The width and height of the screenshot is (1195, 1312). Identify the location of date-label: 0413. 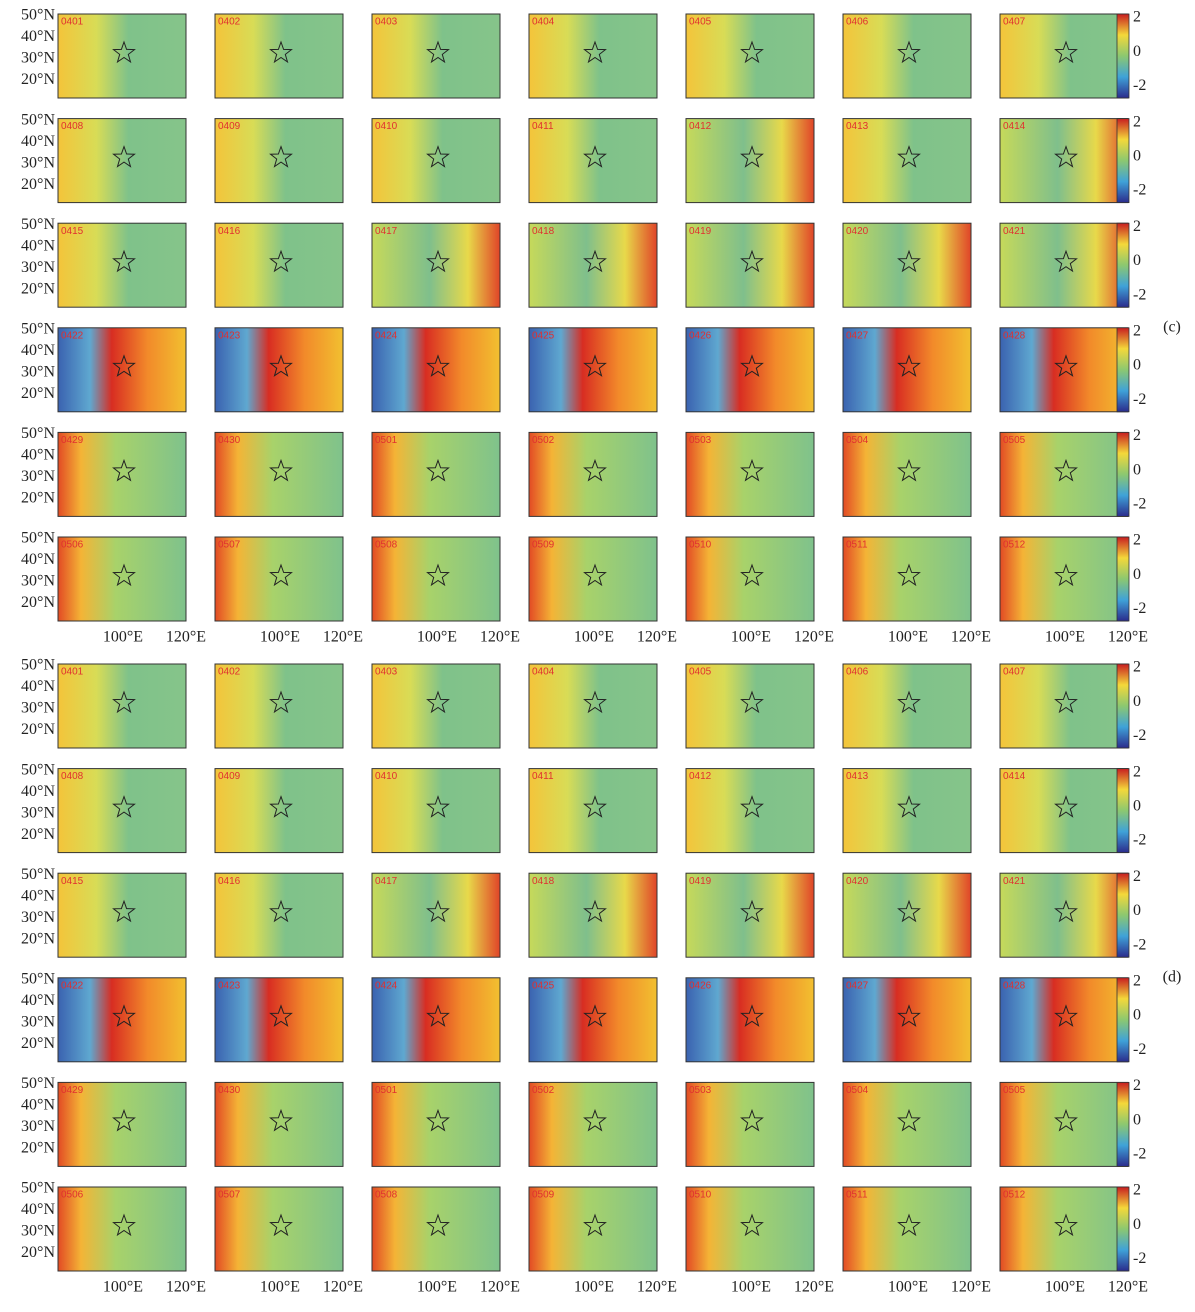
(857, 776).